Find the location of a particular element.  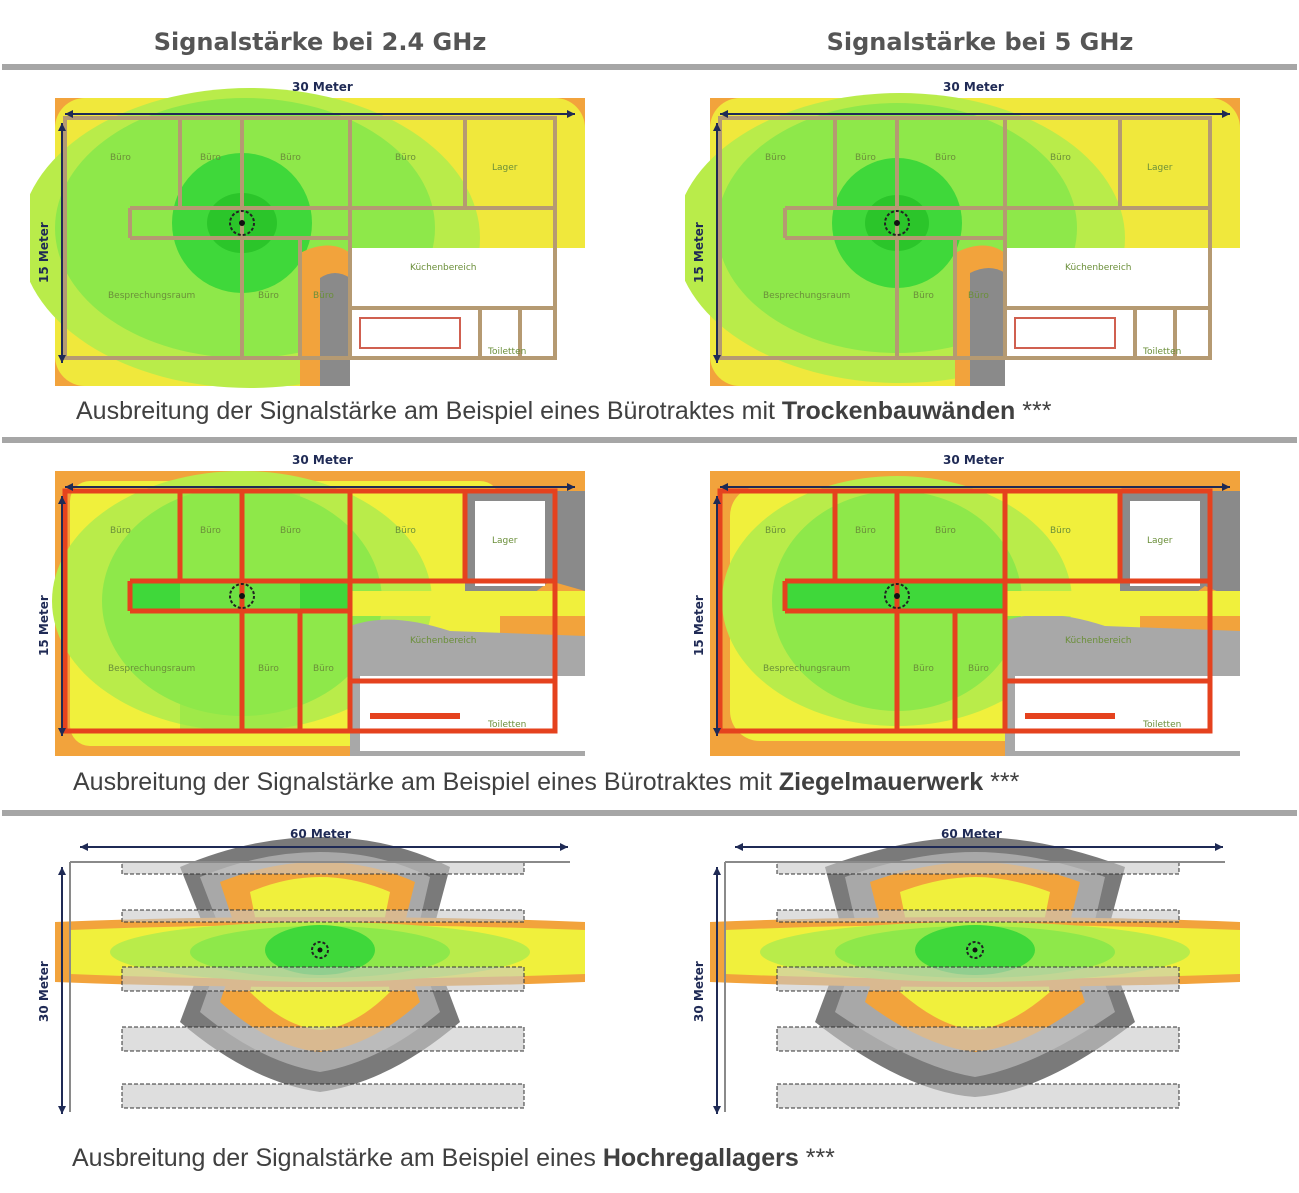

storage-racks is located at coordinates (323, 985).